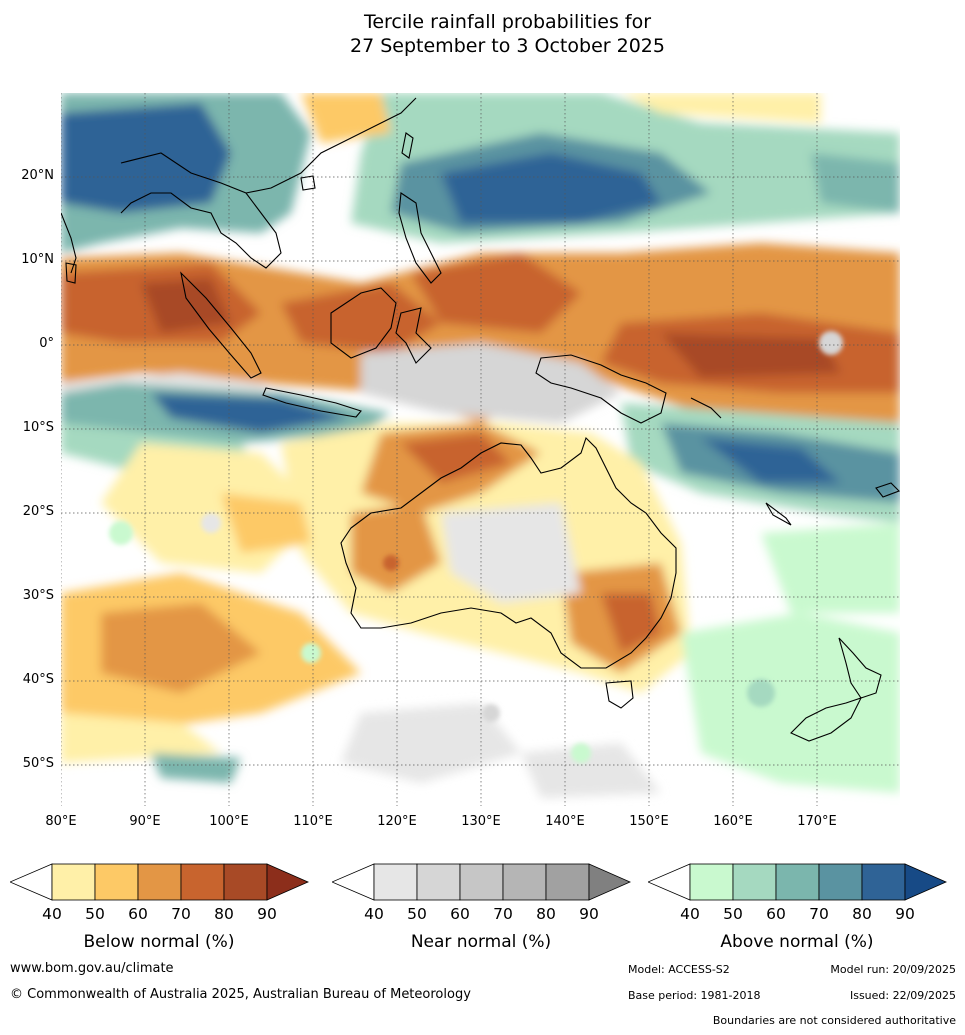 This screenshot has height=1035, width=965. I want to click on colorbar-above-normal, so click(797, 882).